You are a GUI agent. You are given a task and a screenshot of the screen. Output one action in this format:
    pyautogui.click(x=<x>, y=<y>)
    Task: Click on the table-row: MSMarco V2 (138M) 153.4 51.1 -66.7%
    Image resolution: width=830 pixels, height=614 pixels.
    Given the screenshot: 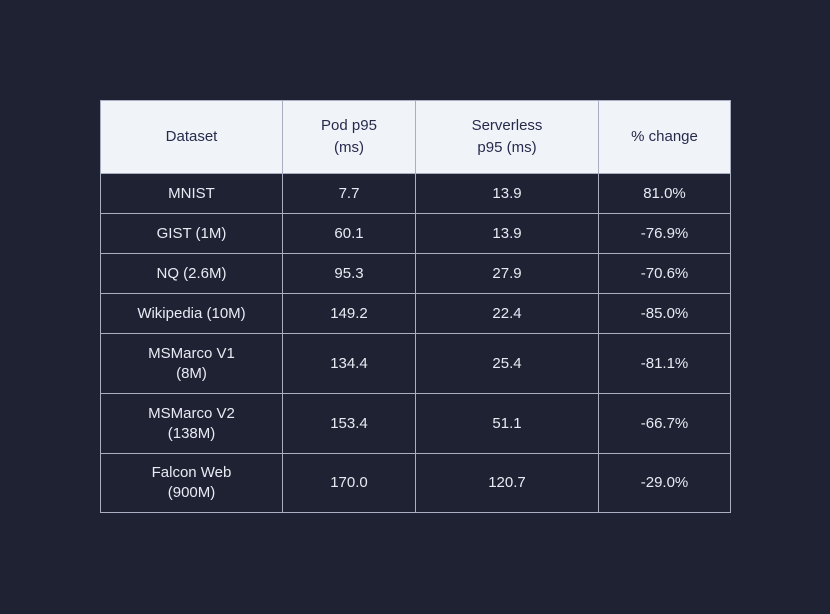 What is the action you would take?
    pyautogui.click(x=415, y=423)
    